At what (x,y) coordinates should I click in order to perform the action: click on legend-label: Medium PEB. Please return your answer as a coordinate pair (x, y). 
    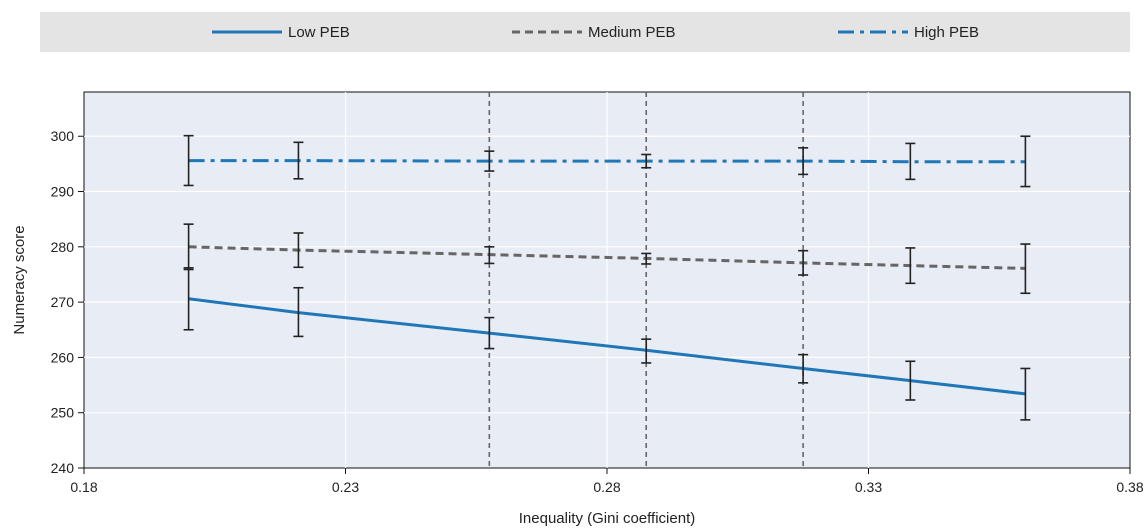
    Looking at the image, I should click on (632, 32).